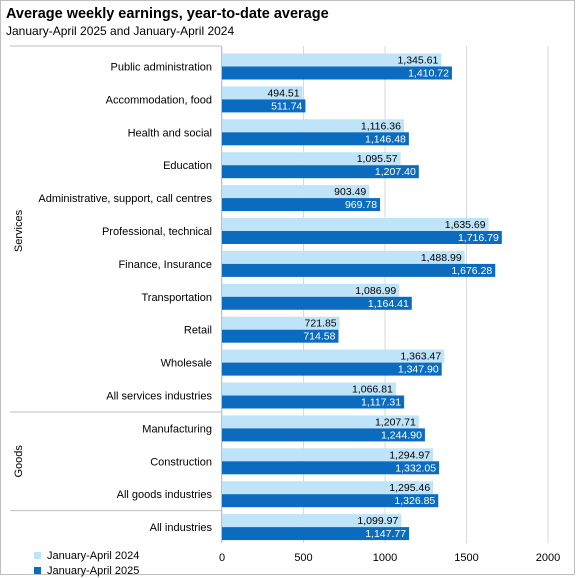 The image size is (577, 578). Describe the element at coordinates (395, 422) in the screenshot. I see `data-label-2024: 1,207.71` at that location.